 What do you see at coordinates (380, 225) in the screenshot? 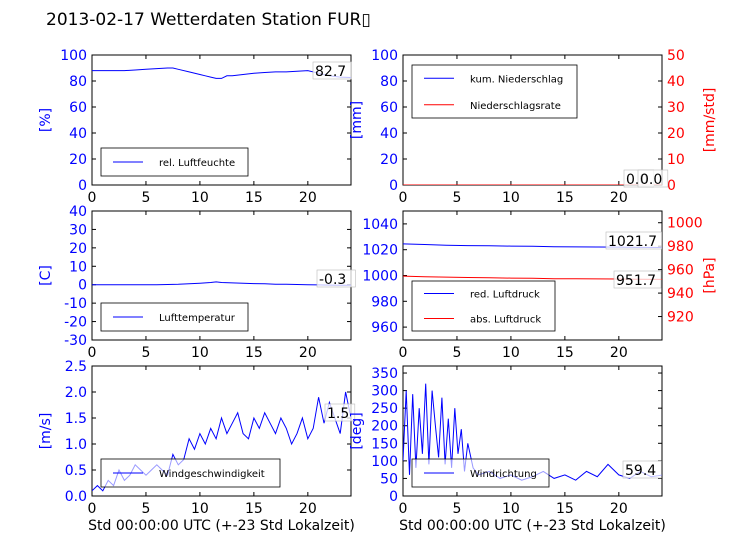
I see `y-tick-label: 1040` at bounding box center [380, 225].